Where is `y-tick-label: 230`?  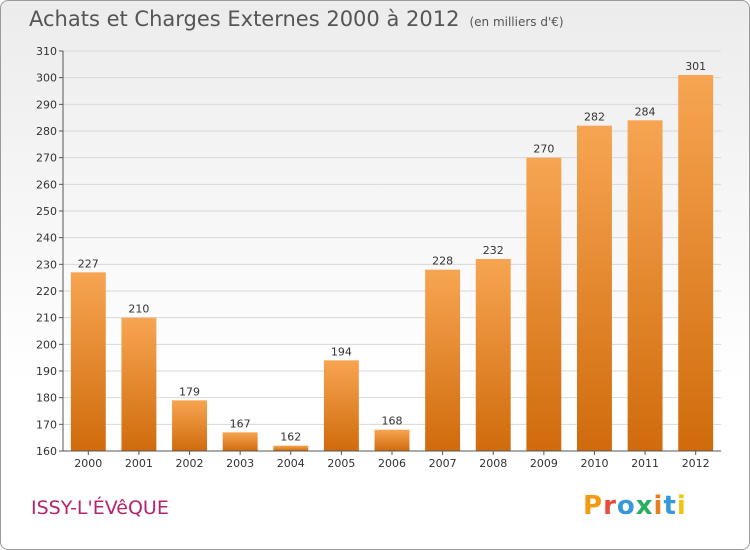
y-tick-label: 230 is located at coordinates (46, 264).